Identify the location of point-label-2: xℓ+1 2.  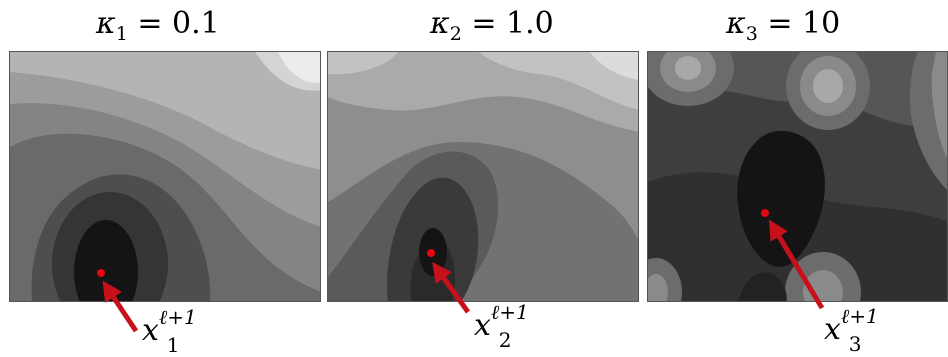
(501, 326).